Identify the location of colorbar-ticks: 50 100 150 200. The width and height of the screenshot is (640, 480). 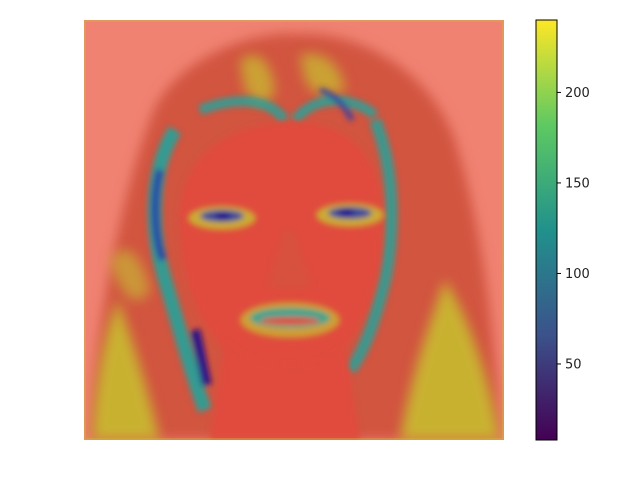
(573, 229).